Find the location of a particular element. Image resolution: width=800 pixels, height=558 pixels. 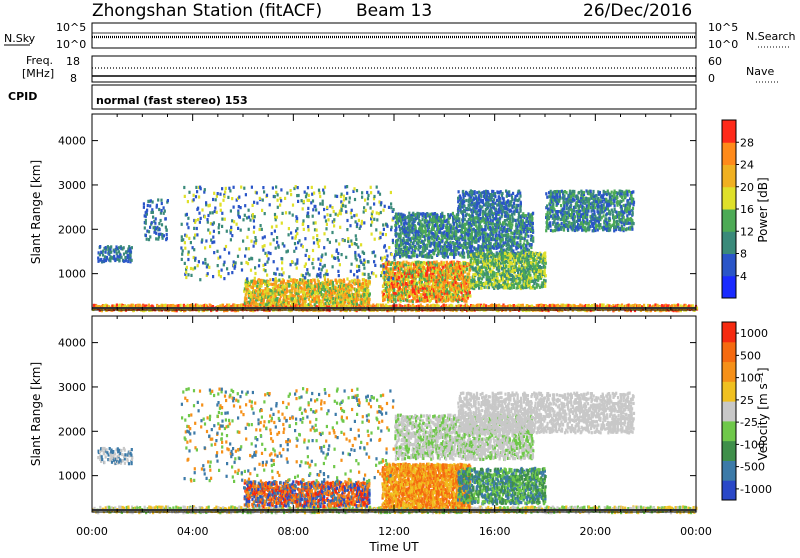

freq-left-top: 18 is located at coordinates (73, 61).